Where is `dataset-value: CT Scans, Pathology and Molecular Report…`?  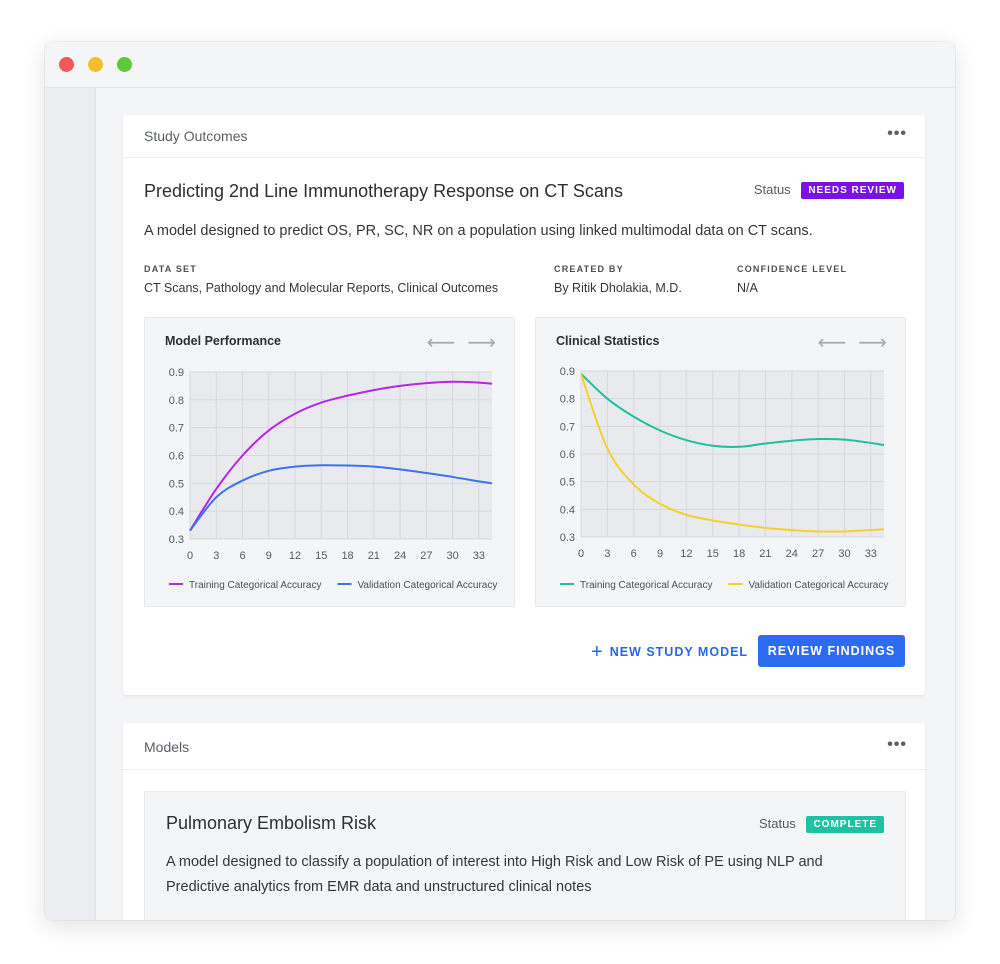 dataset-value: CT Scans, Pathology and Molecular Report… is located at coordinates (321, 288).